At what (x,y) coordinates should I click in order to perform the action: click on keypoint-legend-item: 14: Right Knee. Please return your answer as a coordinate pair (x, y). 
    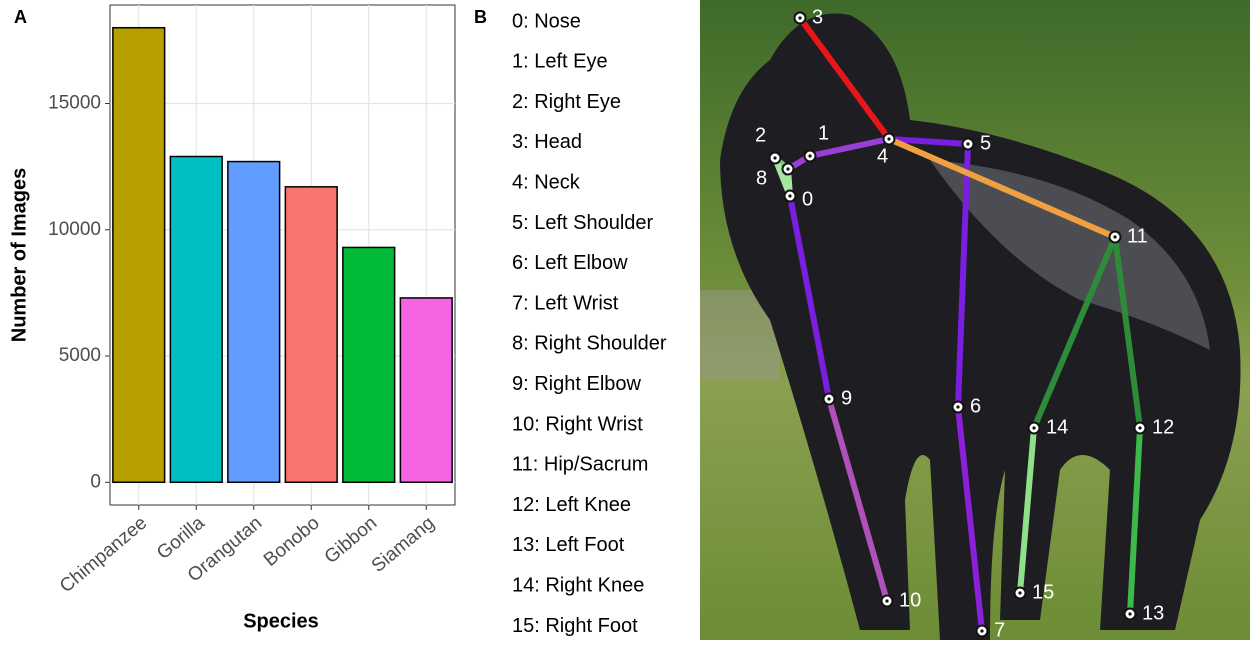
    Looking at the image, I should click on (578, 585).